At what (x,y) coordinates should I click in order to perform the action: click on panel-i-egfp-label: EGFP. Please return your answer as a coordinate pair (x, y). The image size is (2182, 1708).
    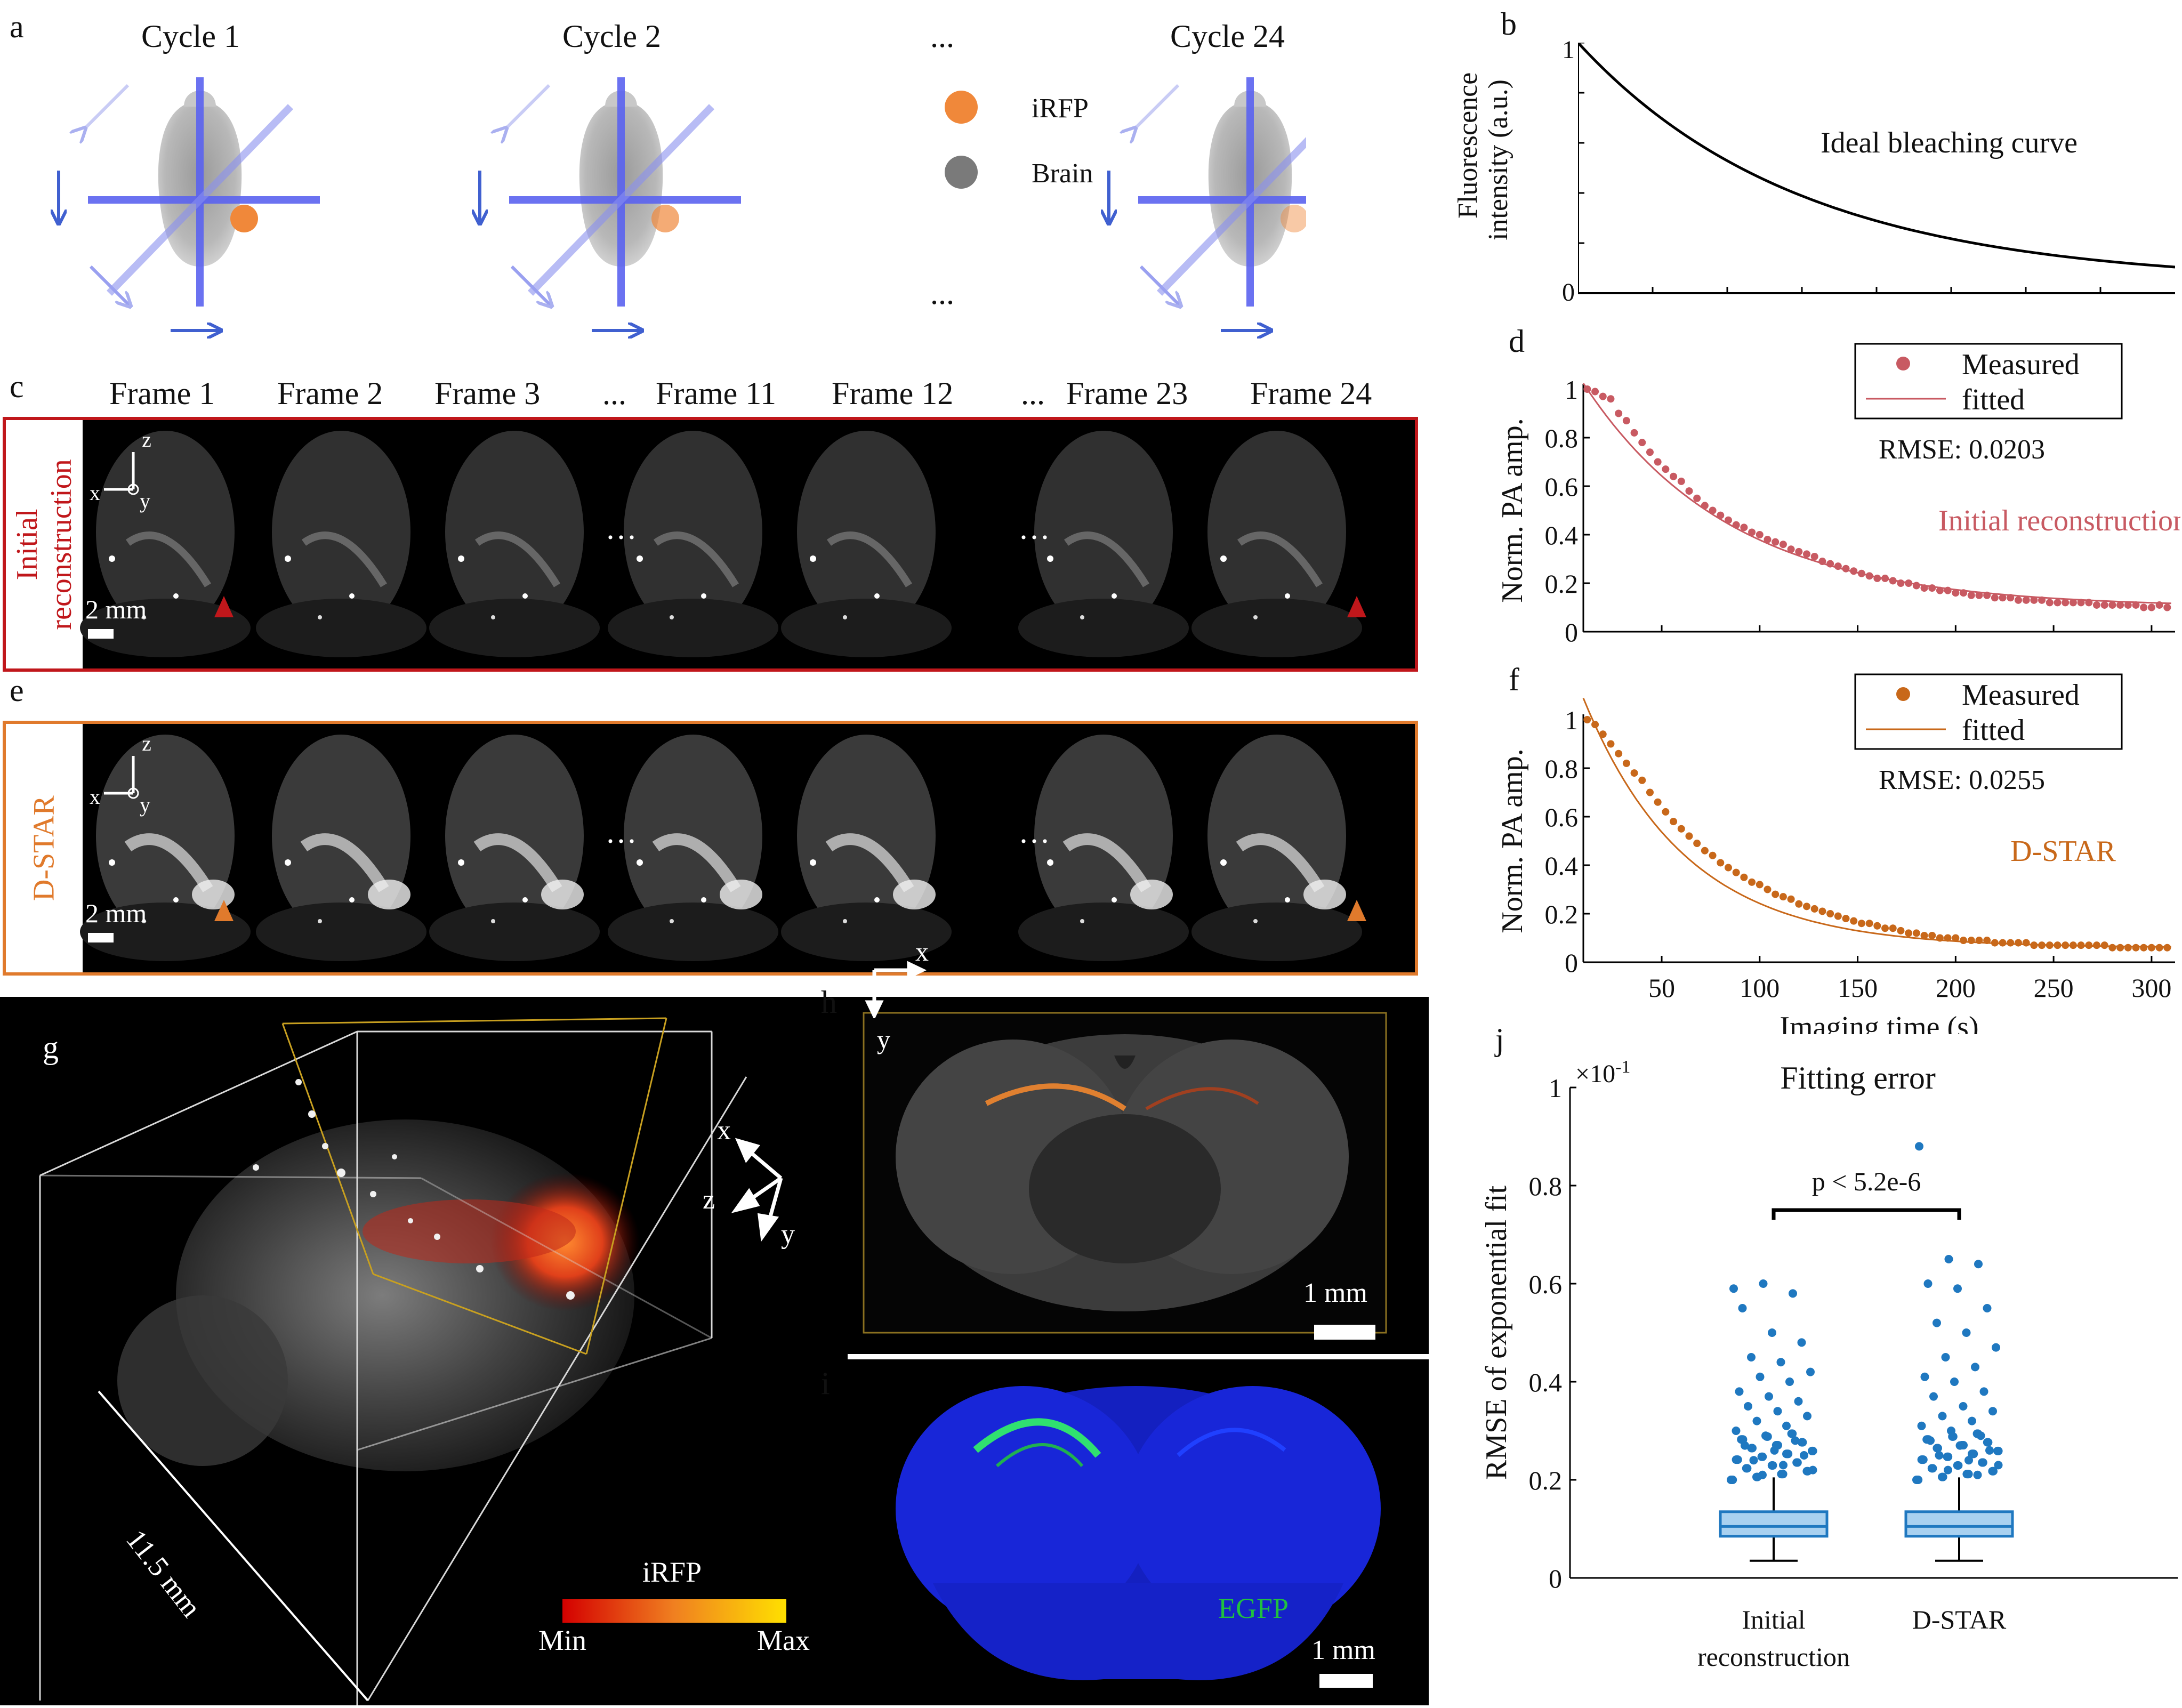
    Looking at the image, I should click on (1254, 1608).